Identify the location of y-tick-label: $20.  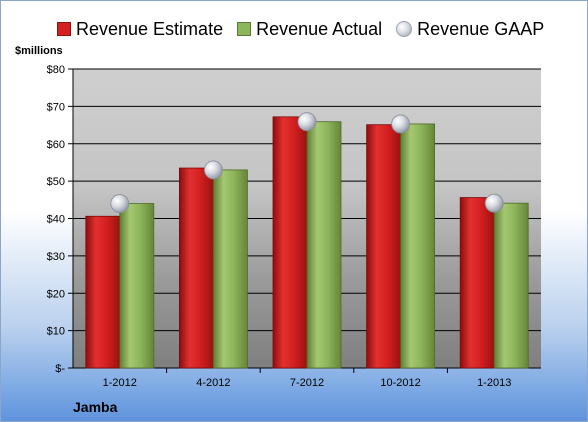
(56, 294).